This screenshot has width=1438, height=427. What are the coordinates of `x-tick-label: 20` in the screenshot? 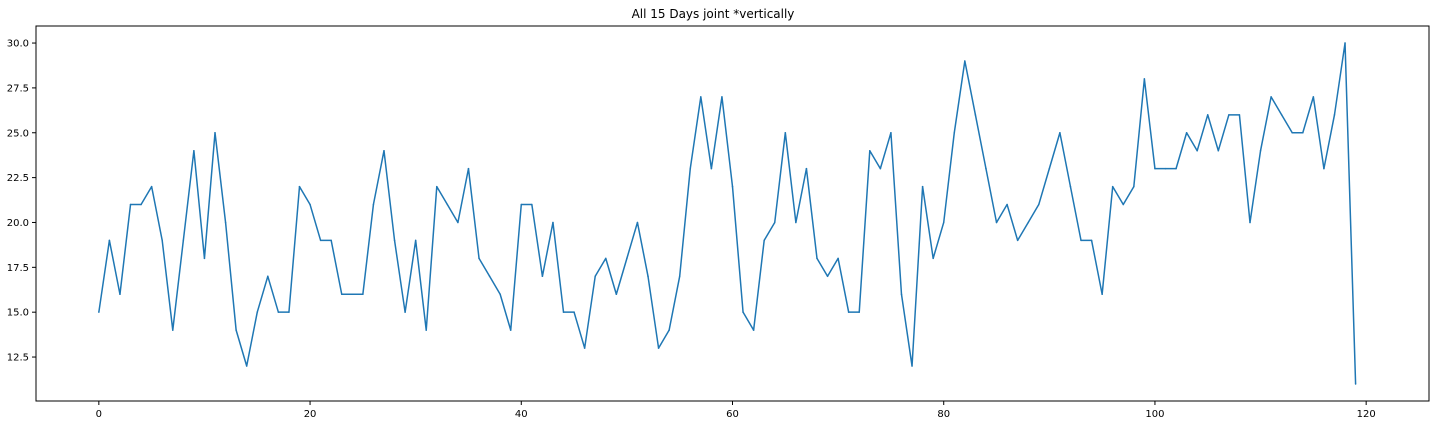 It's located at (310, 414).